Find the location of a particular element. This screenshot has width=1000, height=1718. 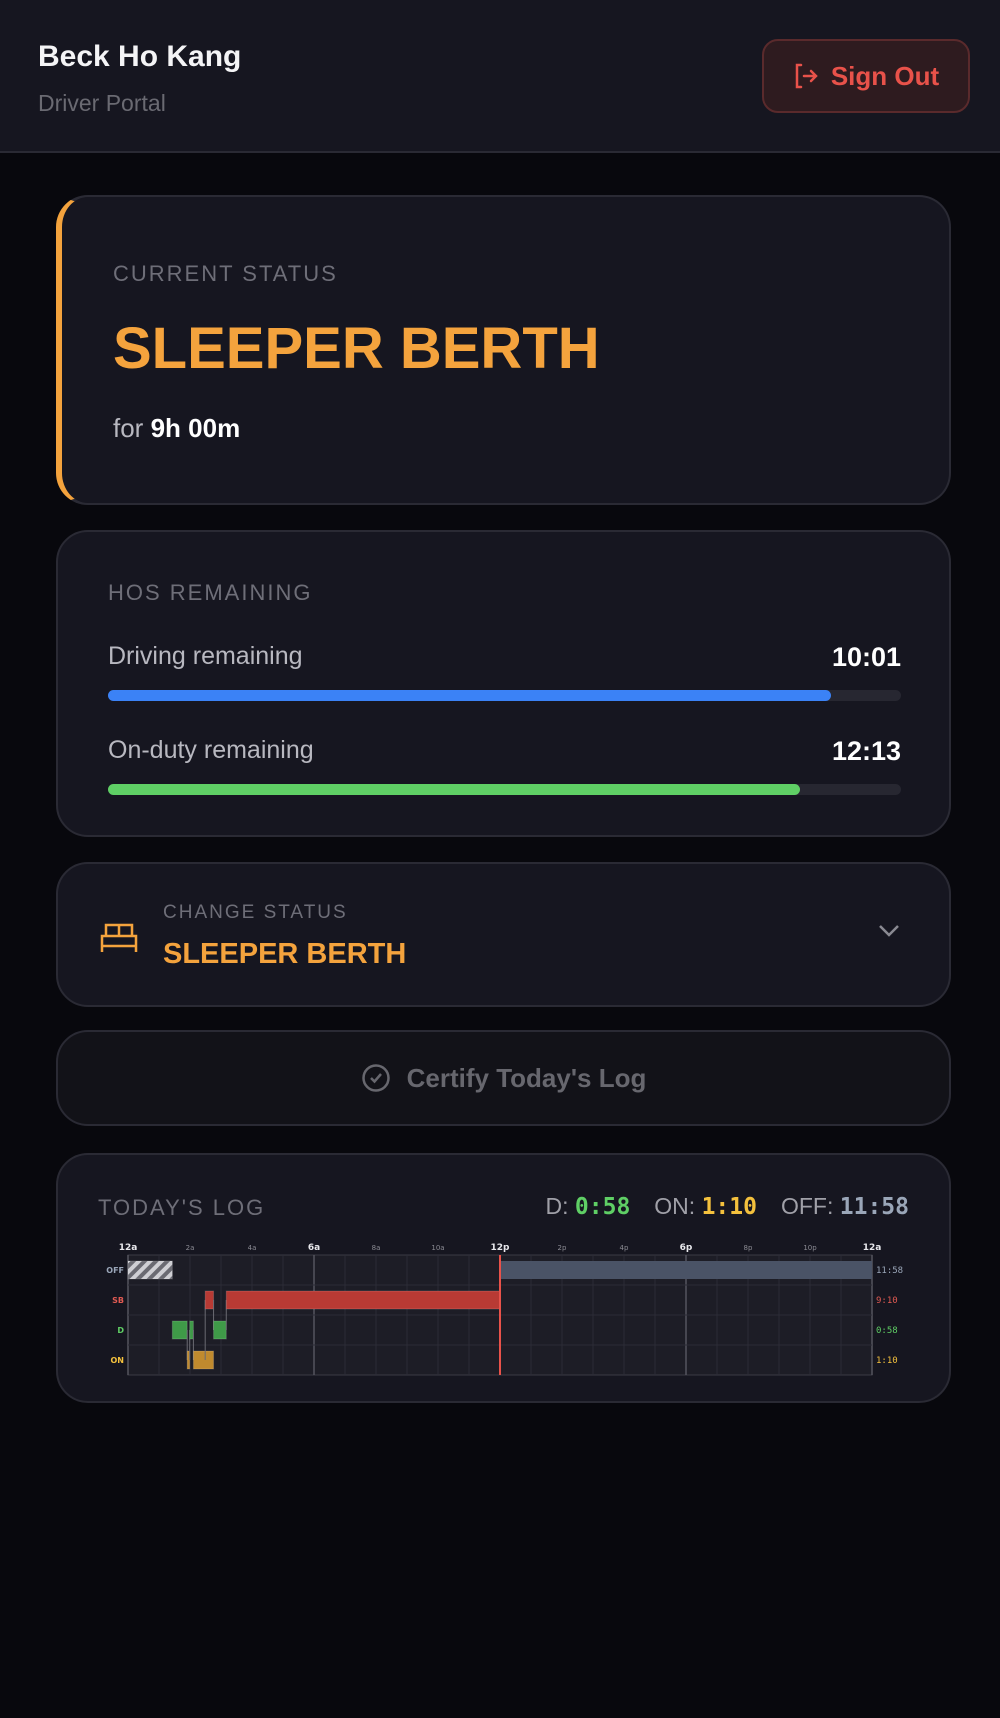

tick-label: 8p is located at coordinates (748, 1248).